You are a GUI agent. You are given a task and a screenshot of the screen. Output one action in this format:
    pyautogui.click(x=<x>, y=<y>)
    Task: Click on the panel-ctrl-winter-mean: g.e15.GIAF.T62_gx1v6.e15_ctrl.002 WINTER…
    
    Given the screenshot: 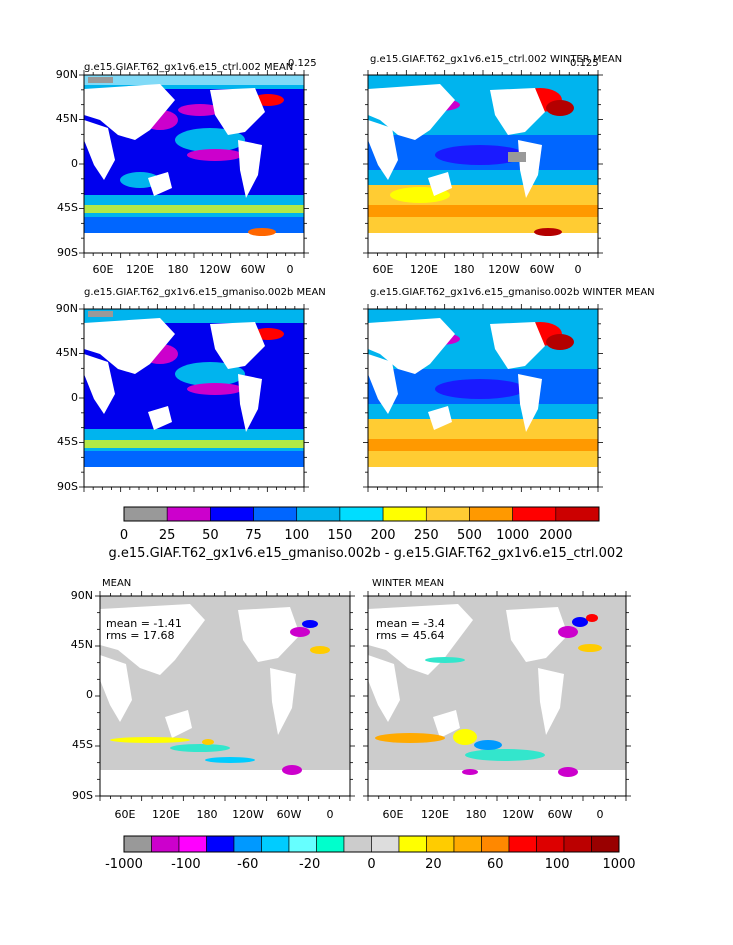 What is the action you would take?
    pyautogui.click(x=494, y=165)
    